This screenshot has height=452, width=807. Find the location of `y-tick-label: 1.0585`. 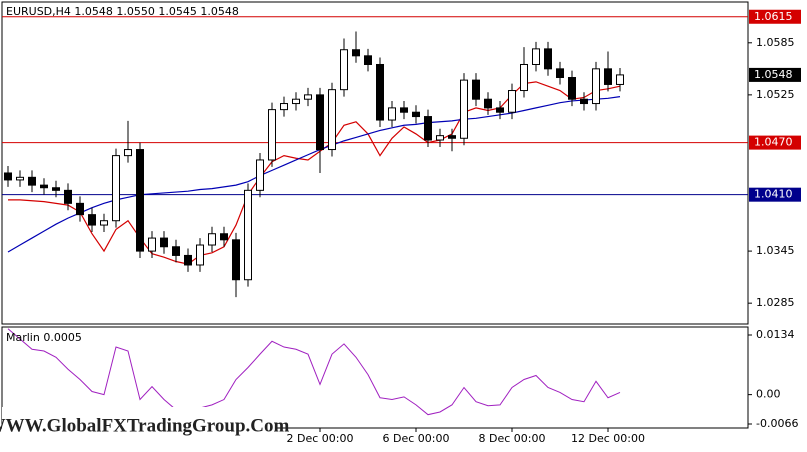

y-tick-label: 1.0585 is located at coordinates (775, 42).